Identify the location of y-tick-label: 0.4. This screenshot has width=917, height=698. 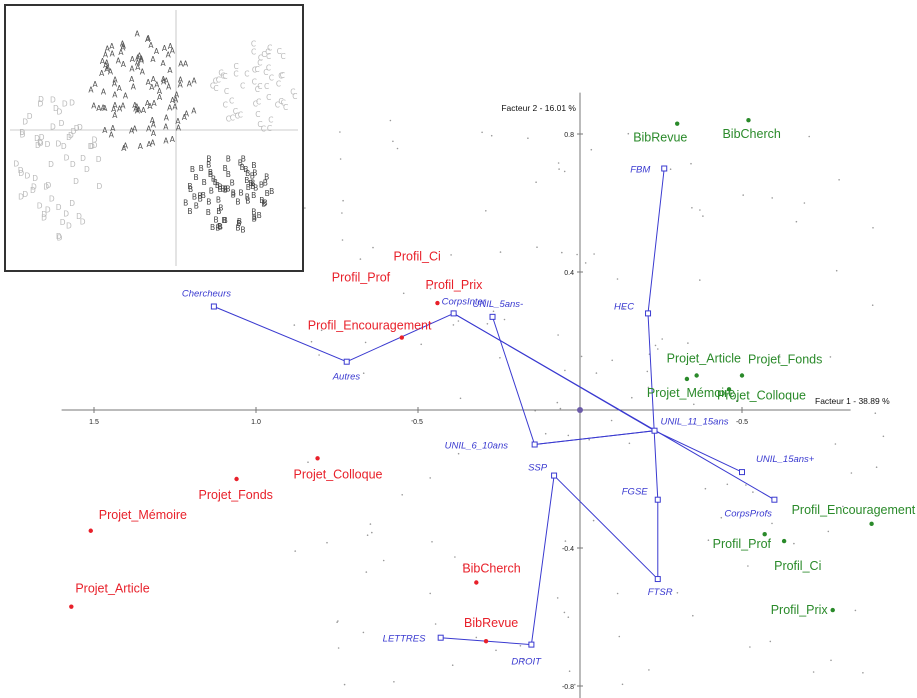
(569, 273).